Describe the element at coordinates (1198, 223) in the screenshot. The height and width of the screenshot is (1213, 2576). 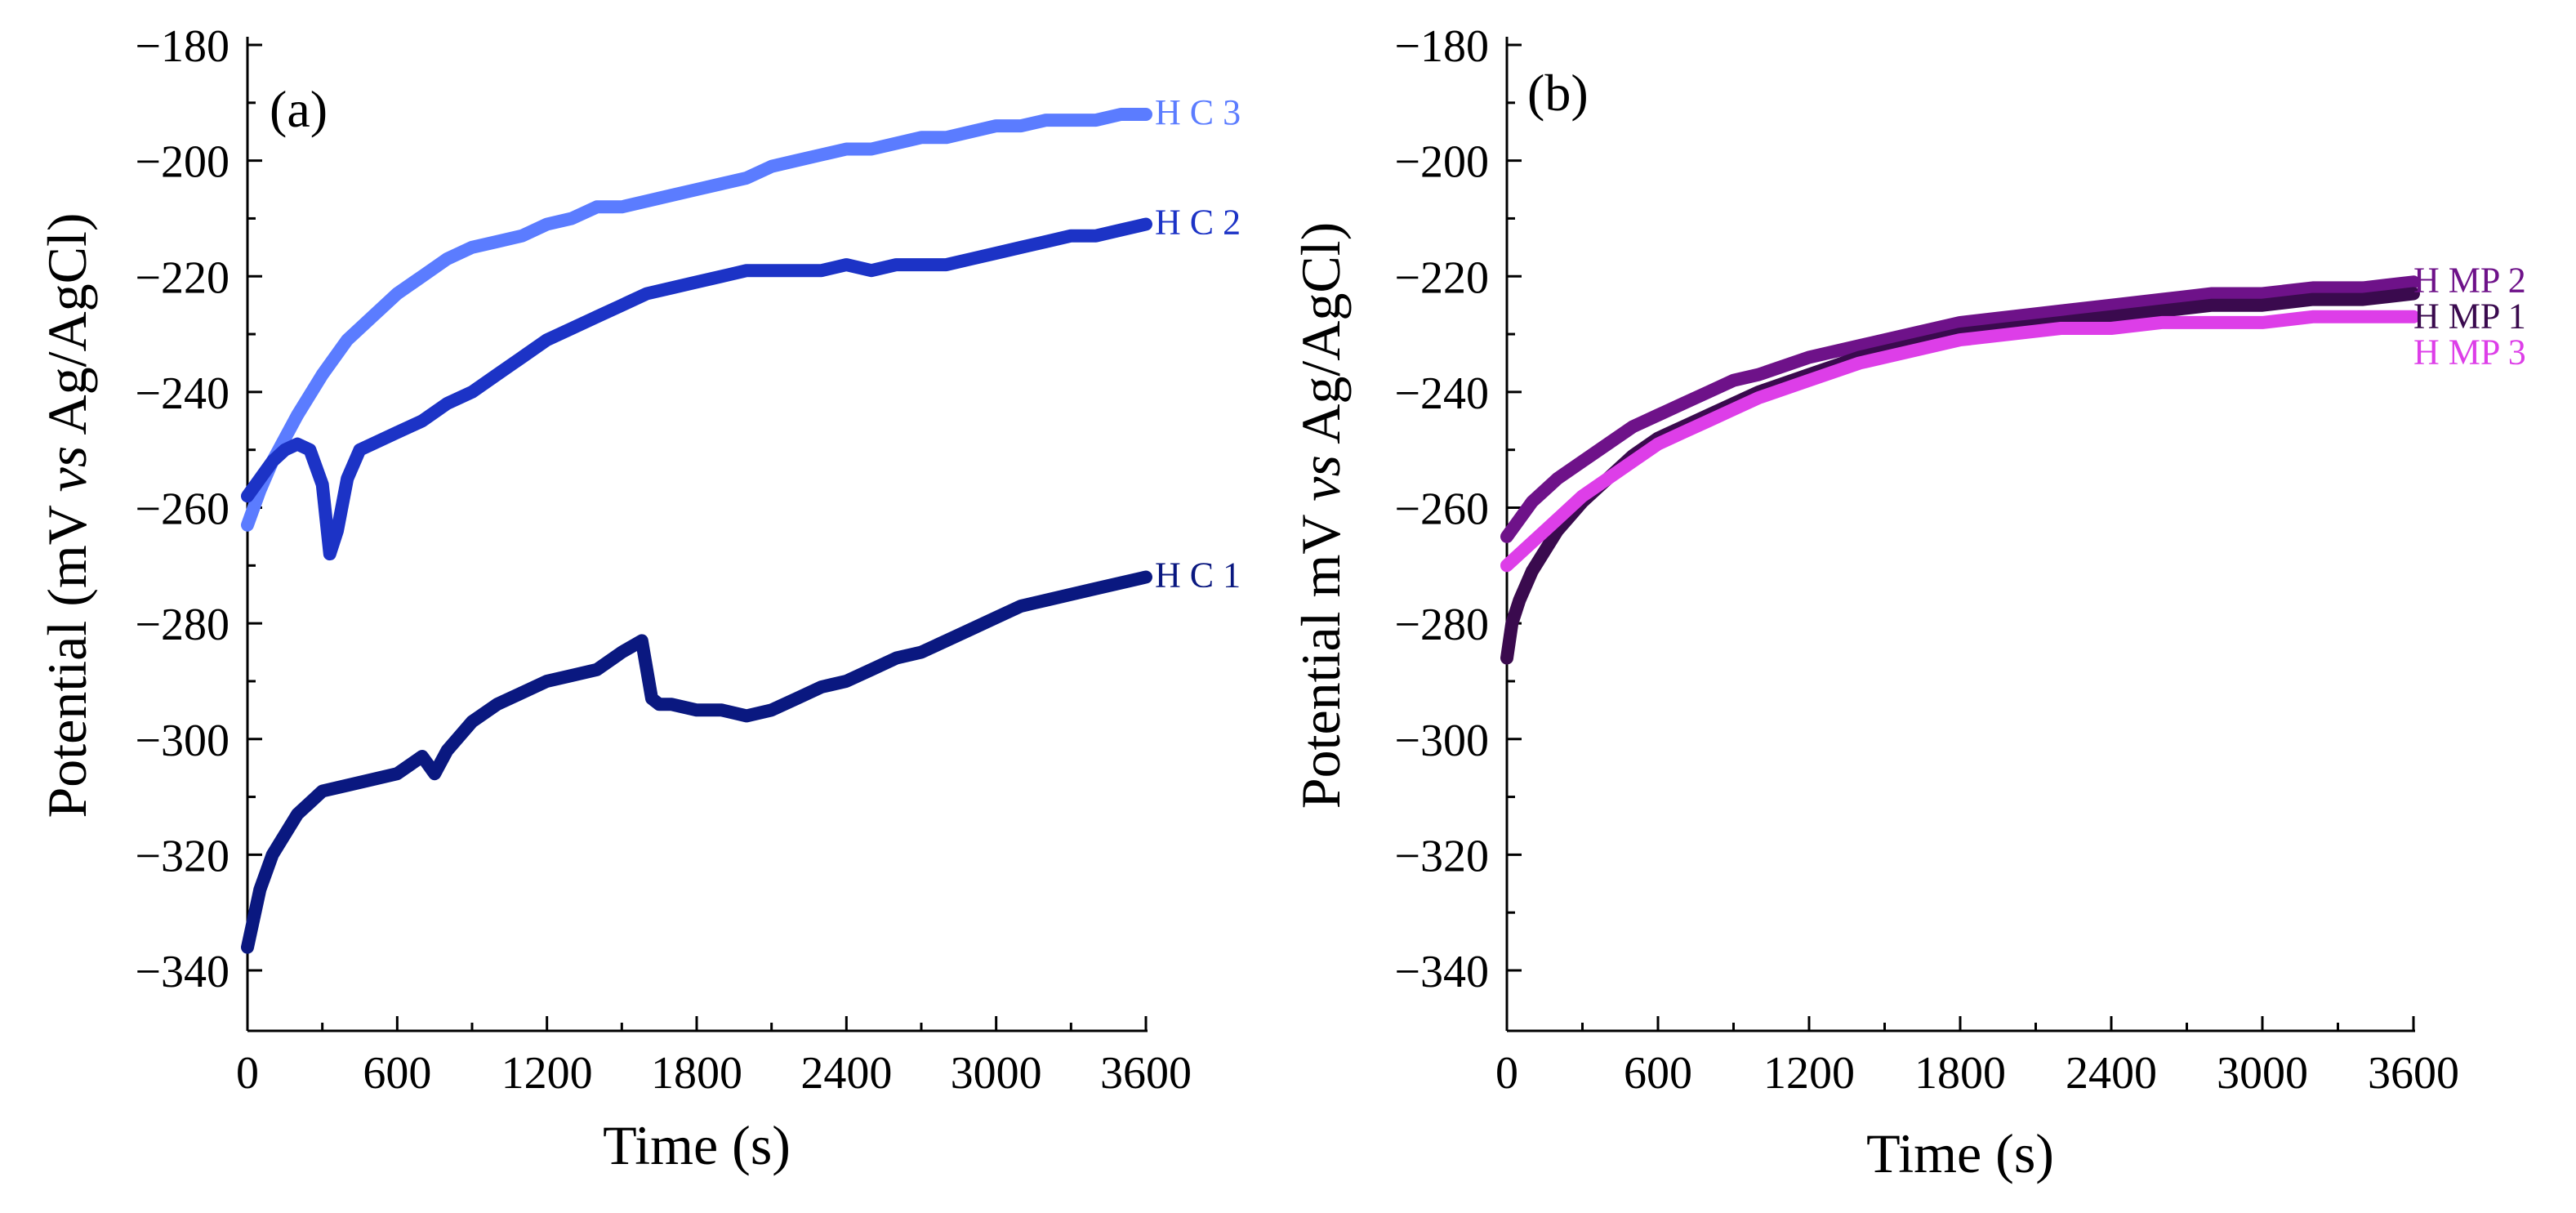
I see `panel-a-series-label-2: H C 2` at that location.